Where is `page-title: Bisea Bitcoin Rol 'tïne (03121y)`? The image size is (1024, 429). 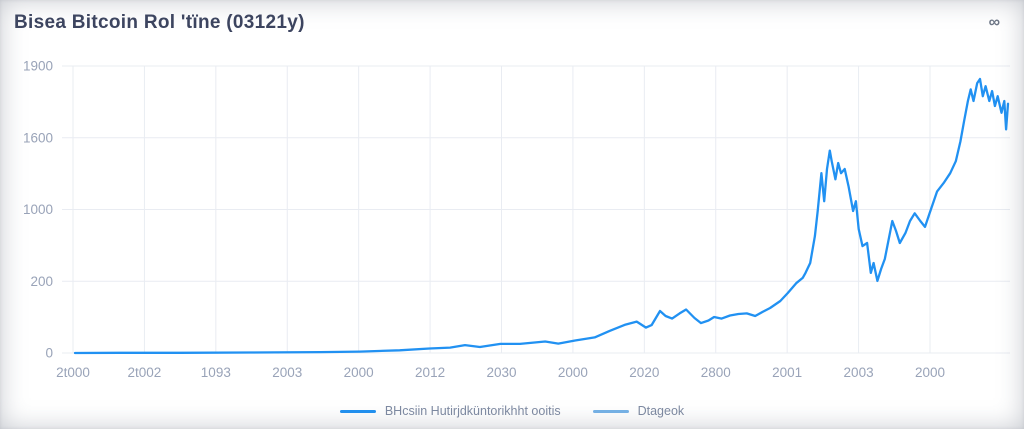
page-title: Bisea Bitcoin Rol 'tïne (03121y) is located at coordinates (159, 22).